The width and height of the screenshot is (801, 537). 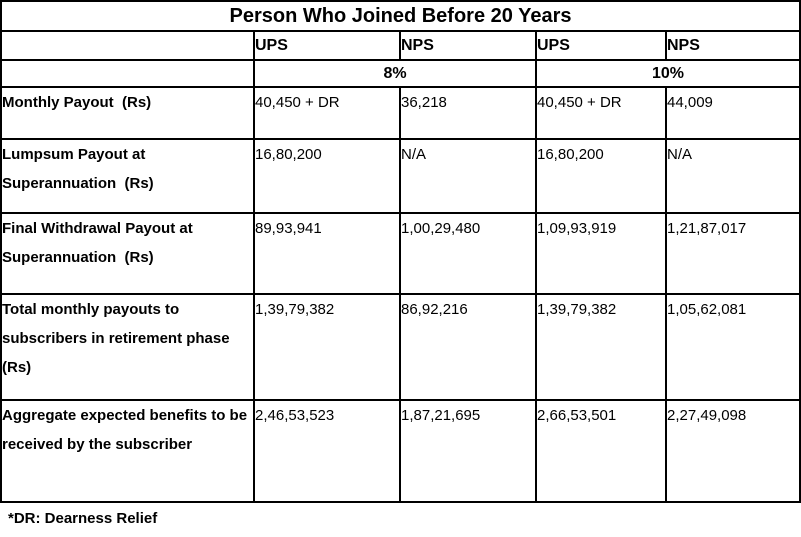 I want to click on cell-value: 2,66,53,501, so click(x=601, y=451).